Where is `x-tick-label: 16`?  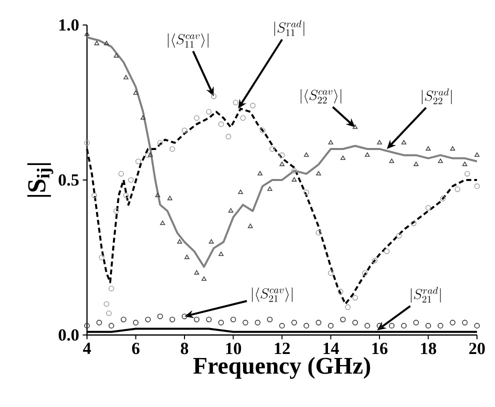
x-tick-label: 16 is located at coordinates (380, 348).